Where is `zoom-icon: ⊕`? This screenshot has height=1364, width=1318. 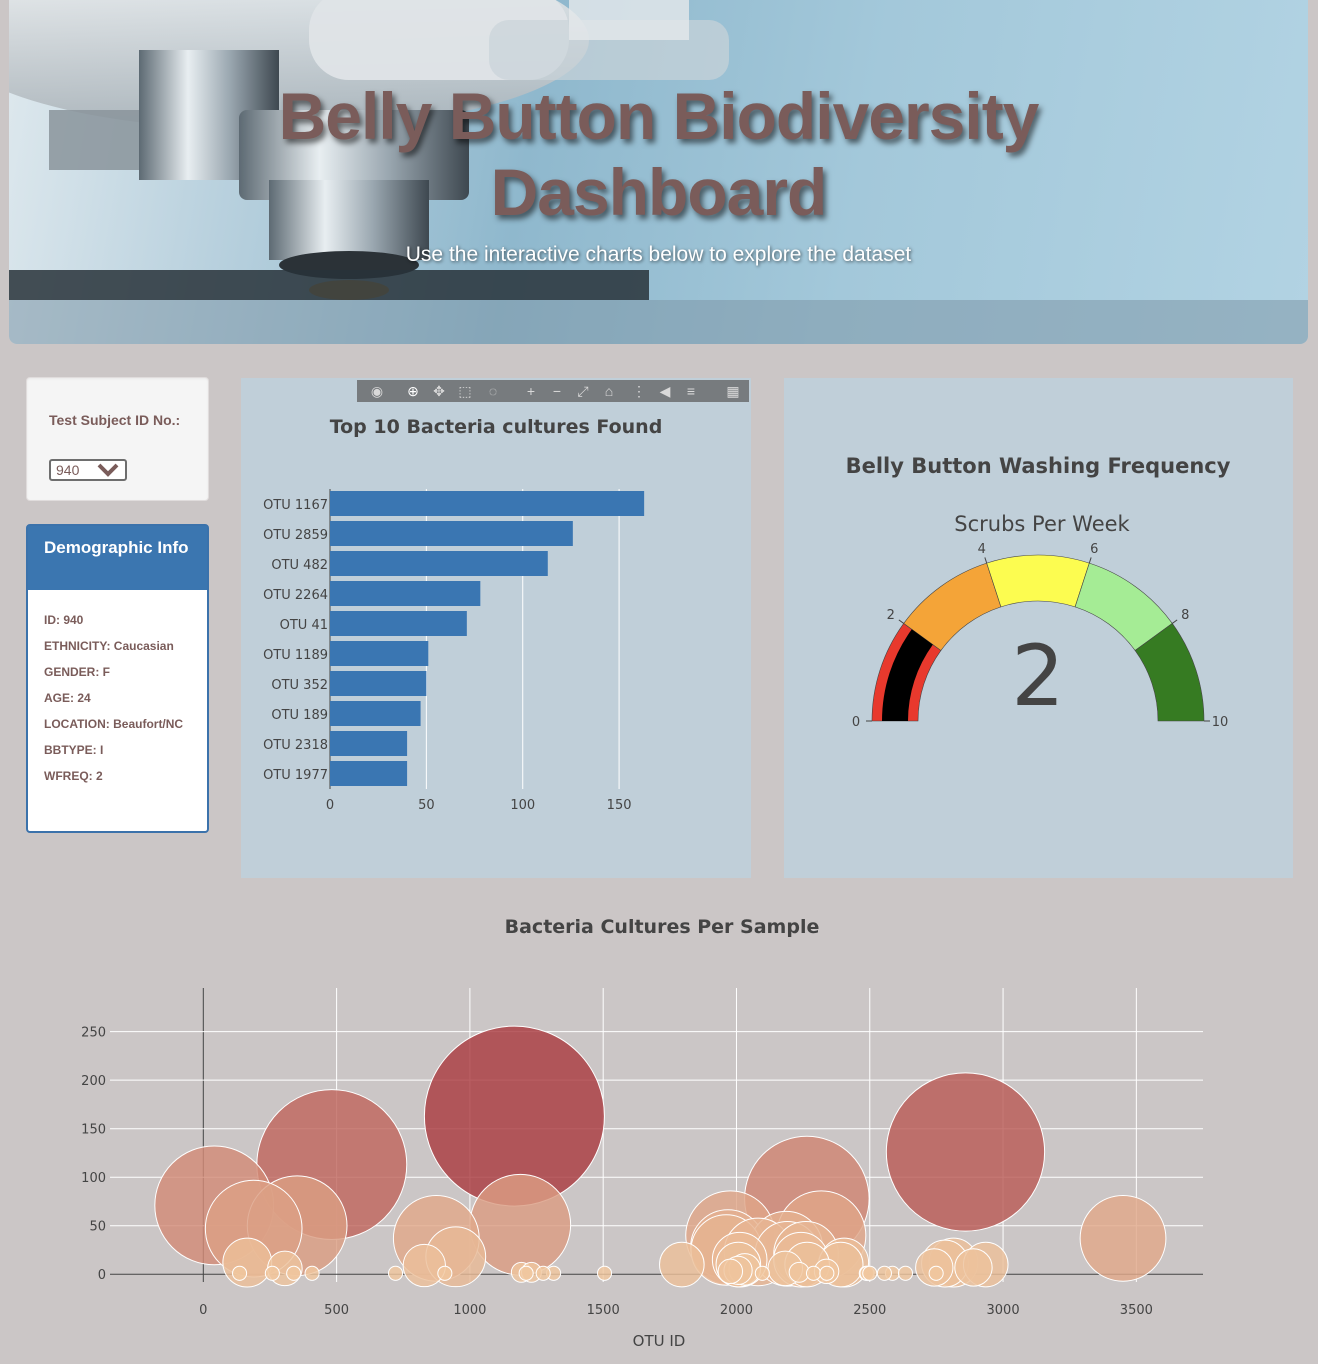 zoom-icon: ⊕ is located at coordinates (413, 391).